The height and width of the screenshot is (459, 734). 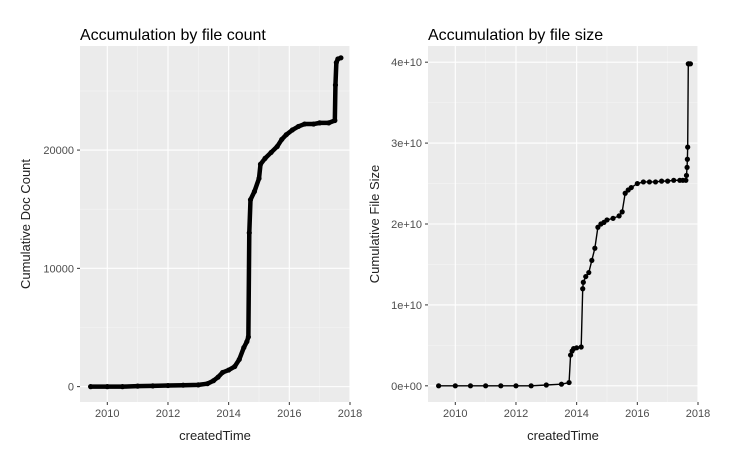 I want to click on chart-title: Accumulation by file count, so click(x=173, y=35).